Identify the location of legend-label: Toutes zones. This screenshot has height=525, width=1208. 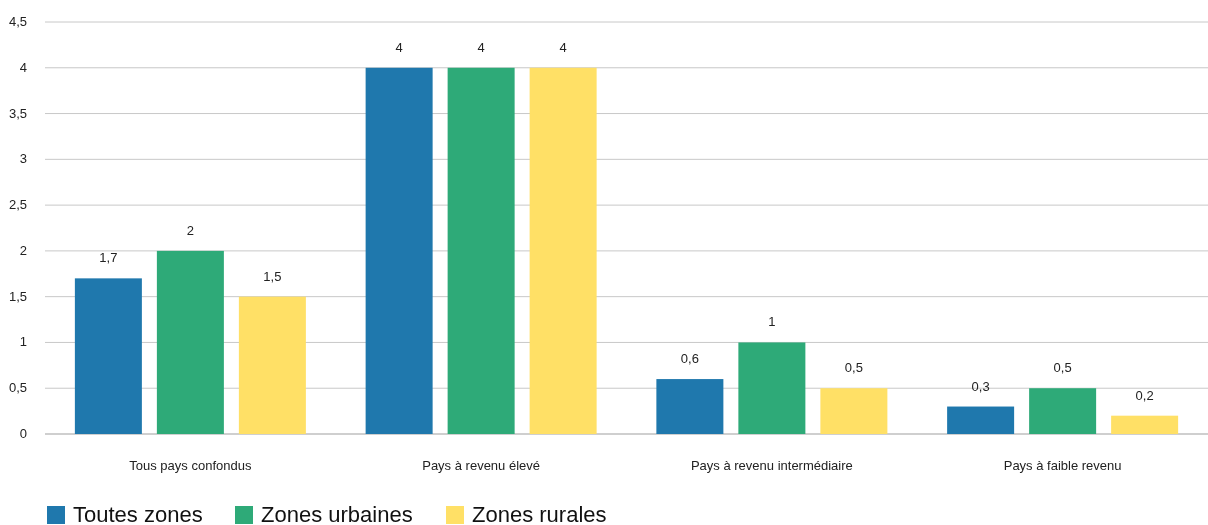
(138, 513).